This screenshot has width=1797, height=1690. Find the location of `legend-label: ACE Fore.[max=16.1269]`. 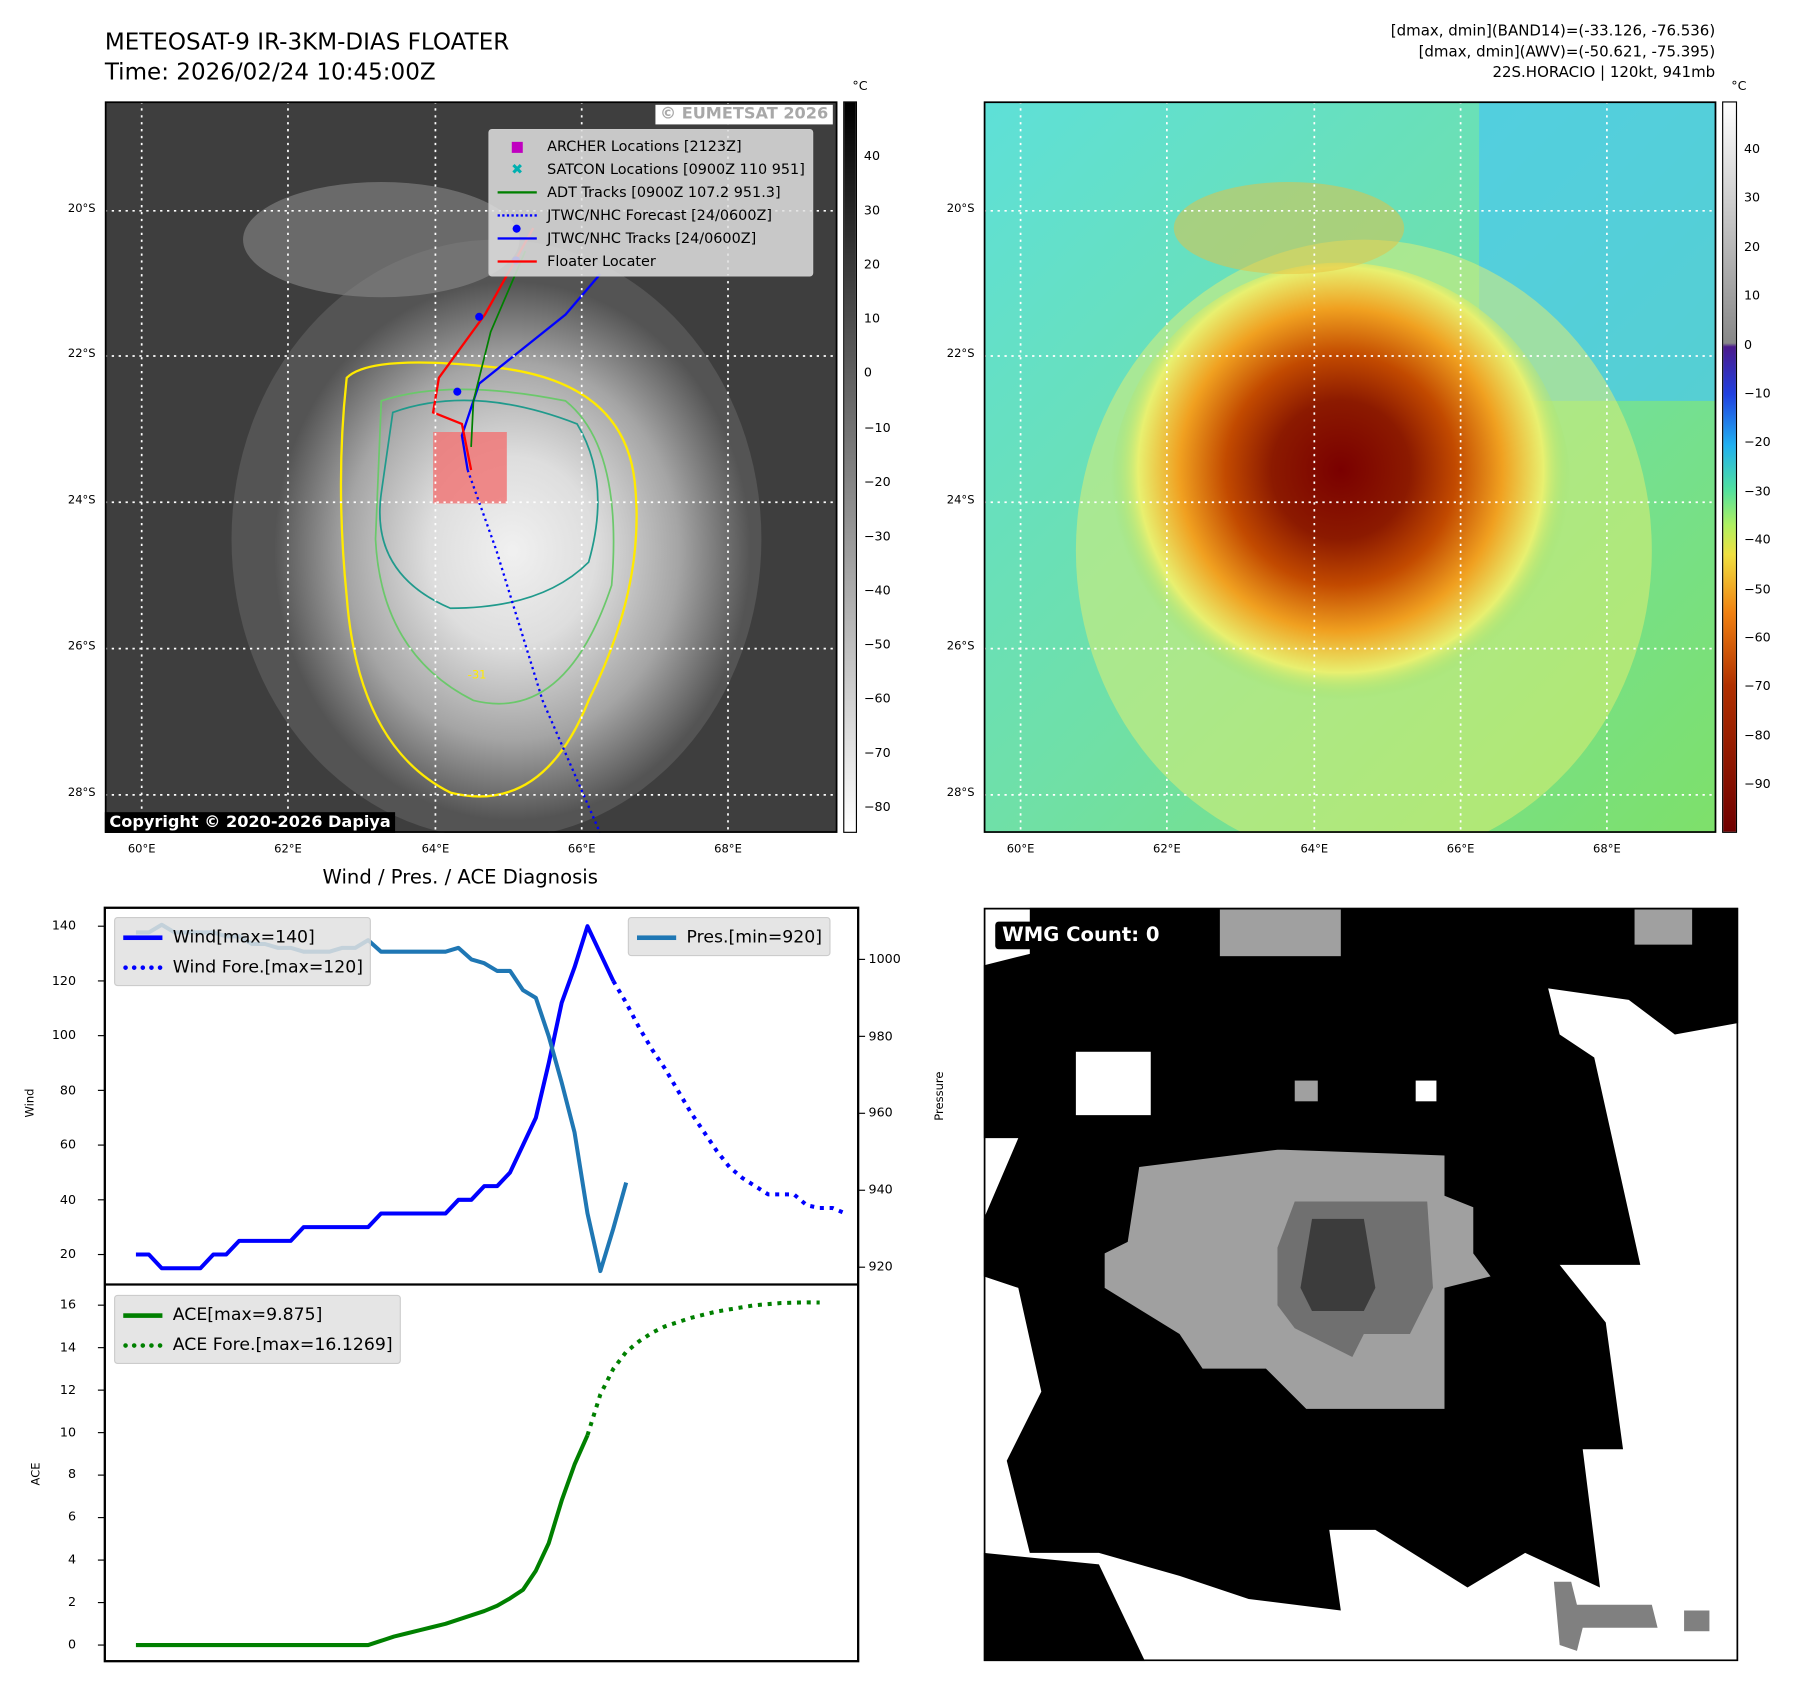

legend-label: ACE Fore.[max=16.1269] is located at coordinates (282, 1344).